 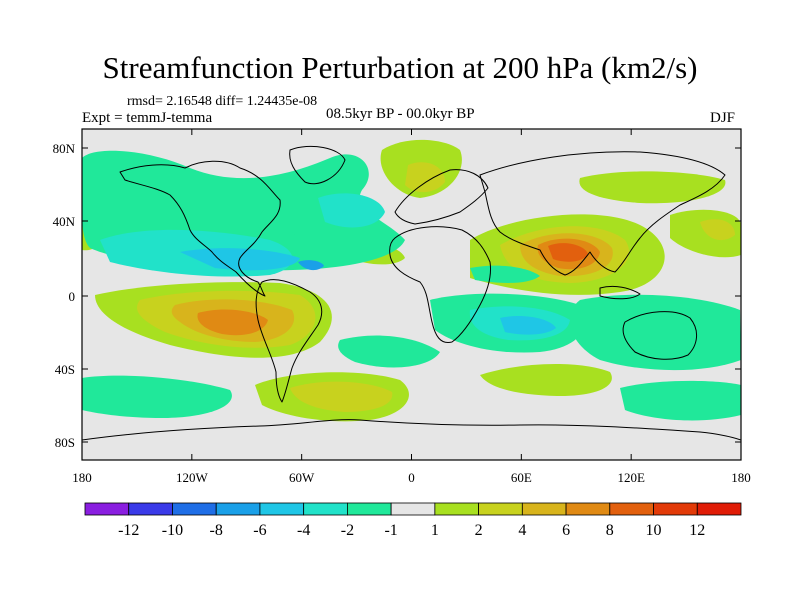 I want to click on y-tick-label: 80S, so click(x=65, y=442).